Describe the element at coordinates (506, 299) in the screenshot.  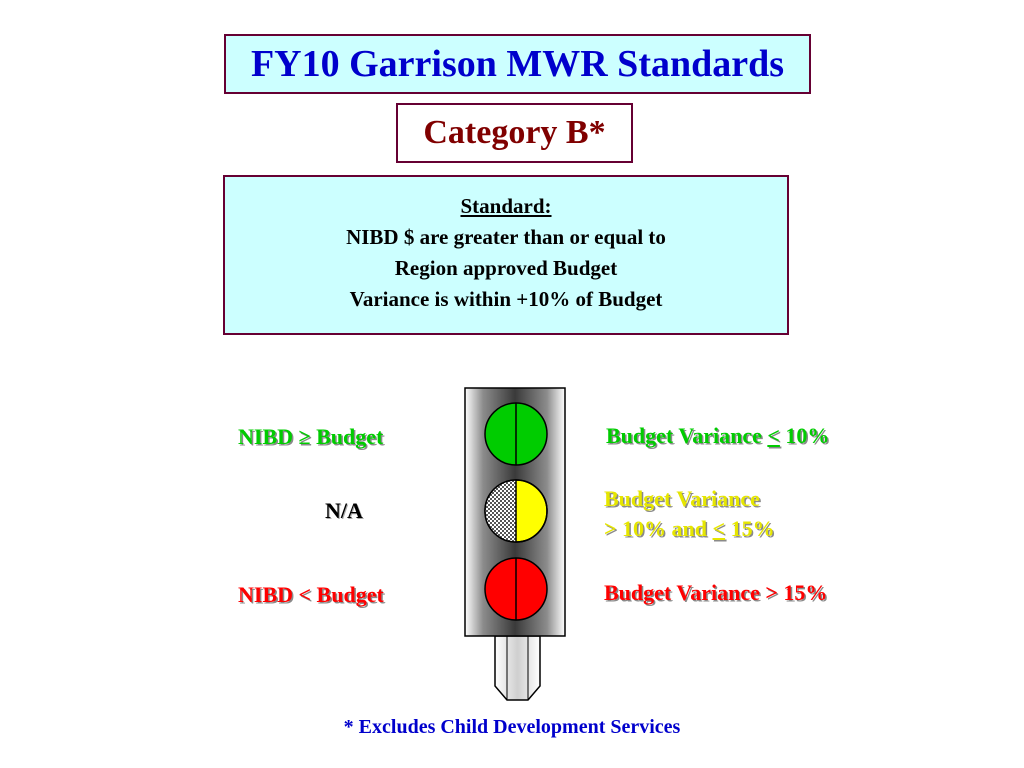
I see `standard-line-3: Variance is within +10% of Budget` at that location.